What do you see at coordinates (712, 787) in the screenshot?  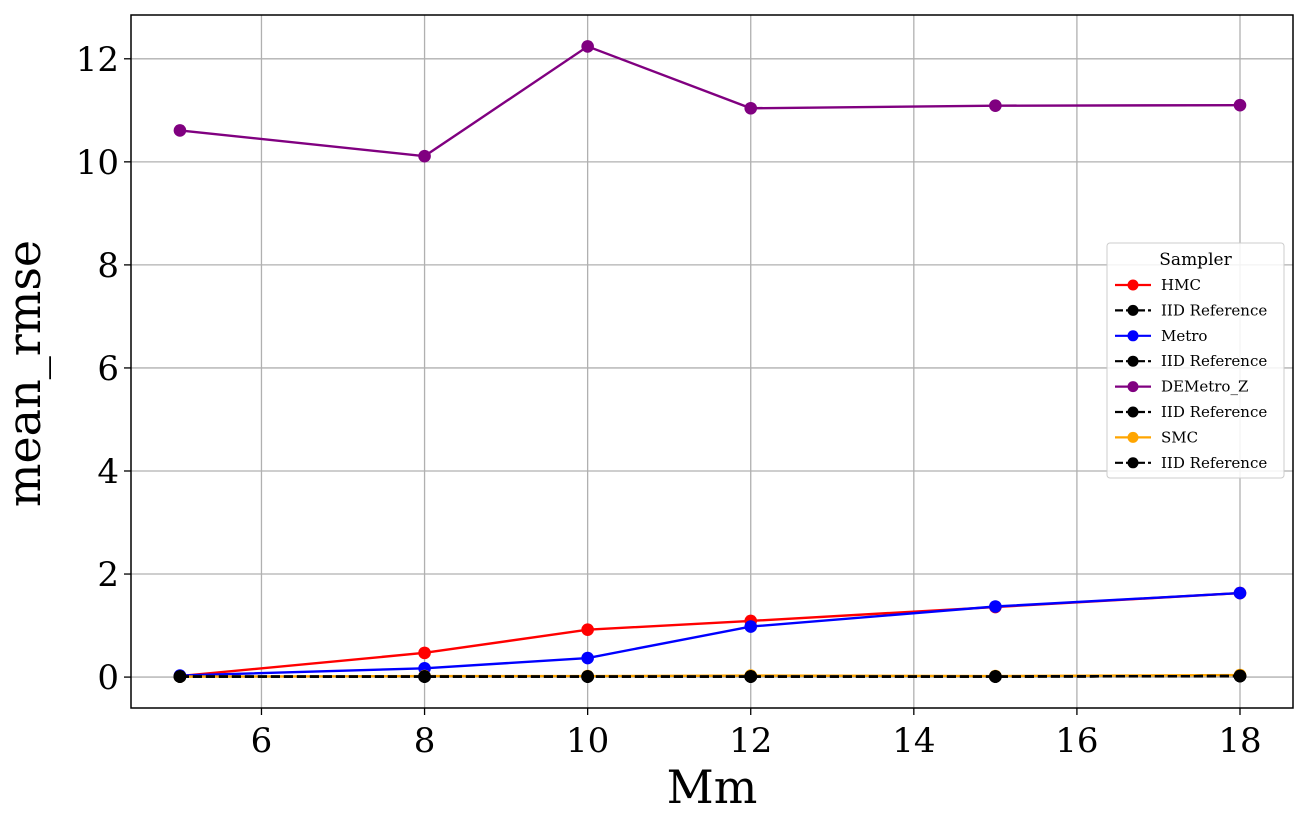 I see `x-axis-title: Mm` at bounding box center [712, 787].